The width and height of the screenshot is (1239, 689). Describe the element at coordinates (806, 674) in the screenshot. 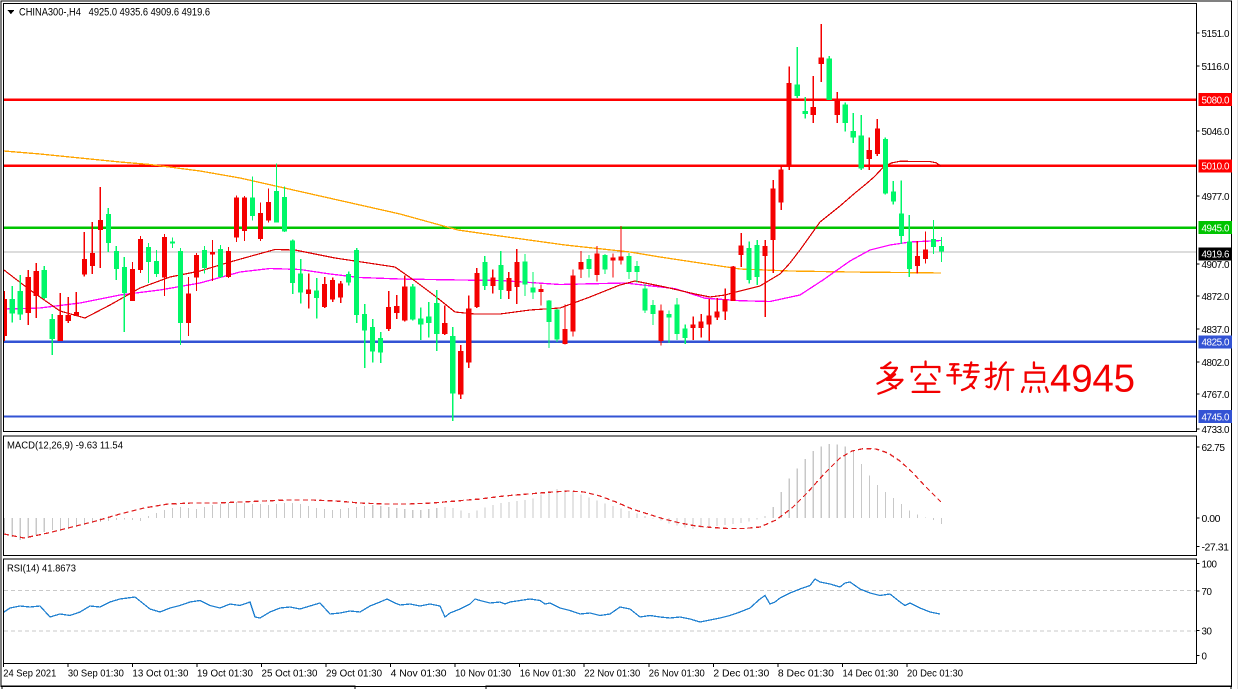

I see `svg-text: 8 Dec 01:30` at that location.